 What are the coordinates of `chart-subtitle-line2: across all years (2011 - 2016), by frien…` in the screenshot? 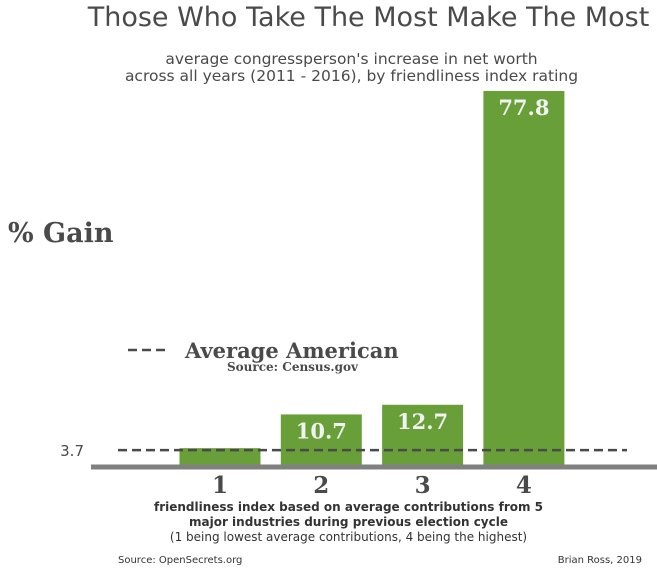 It's located at (351, 76).